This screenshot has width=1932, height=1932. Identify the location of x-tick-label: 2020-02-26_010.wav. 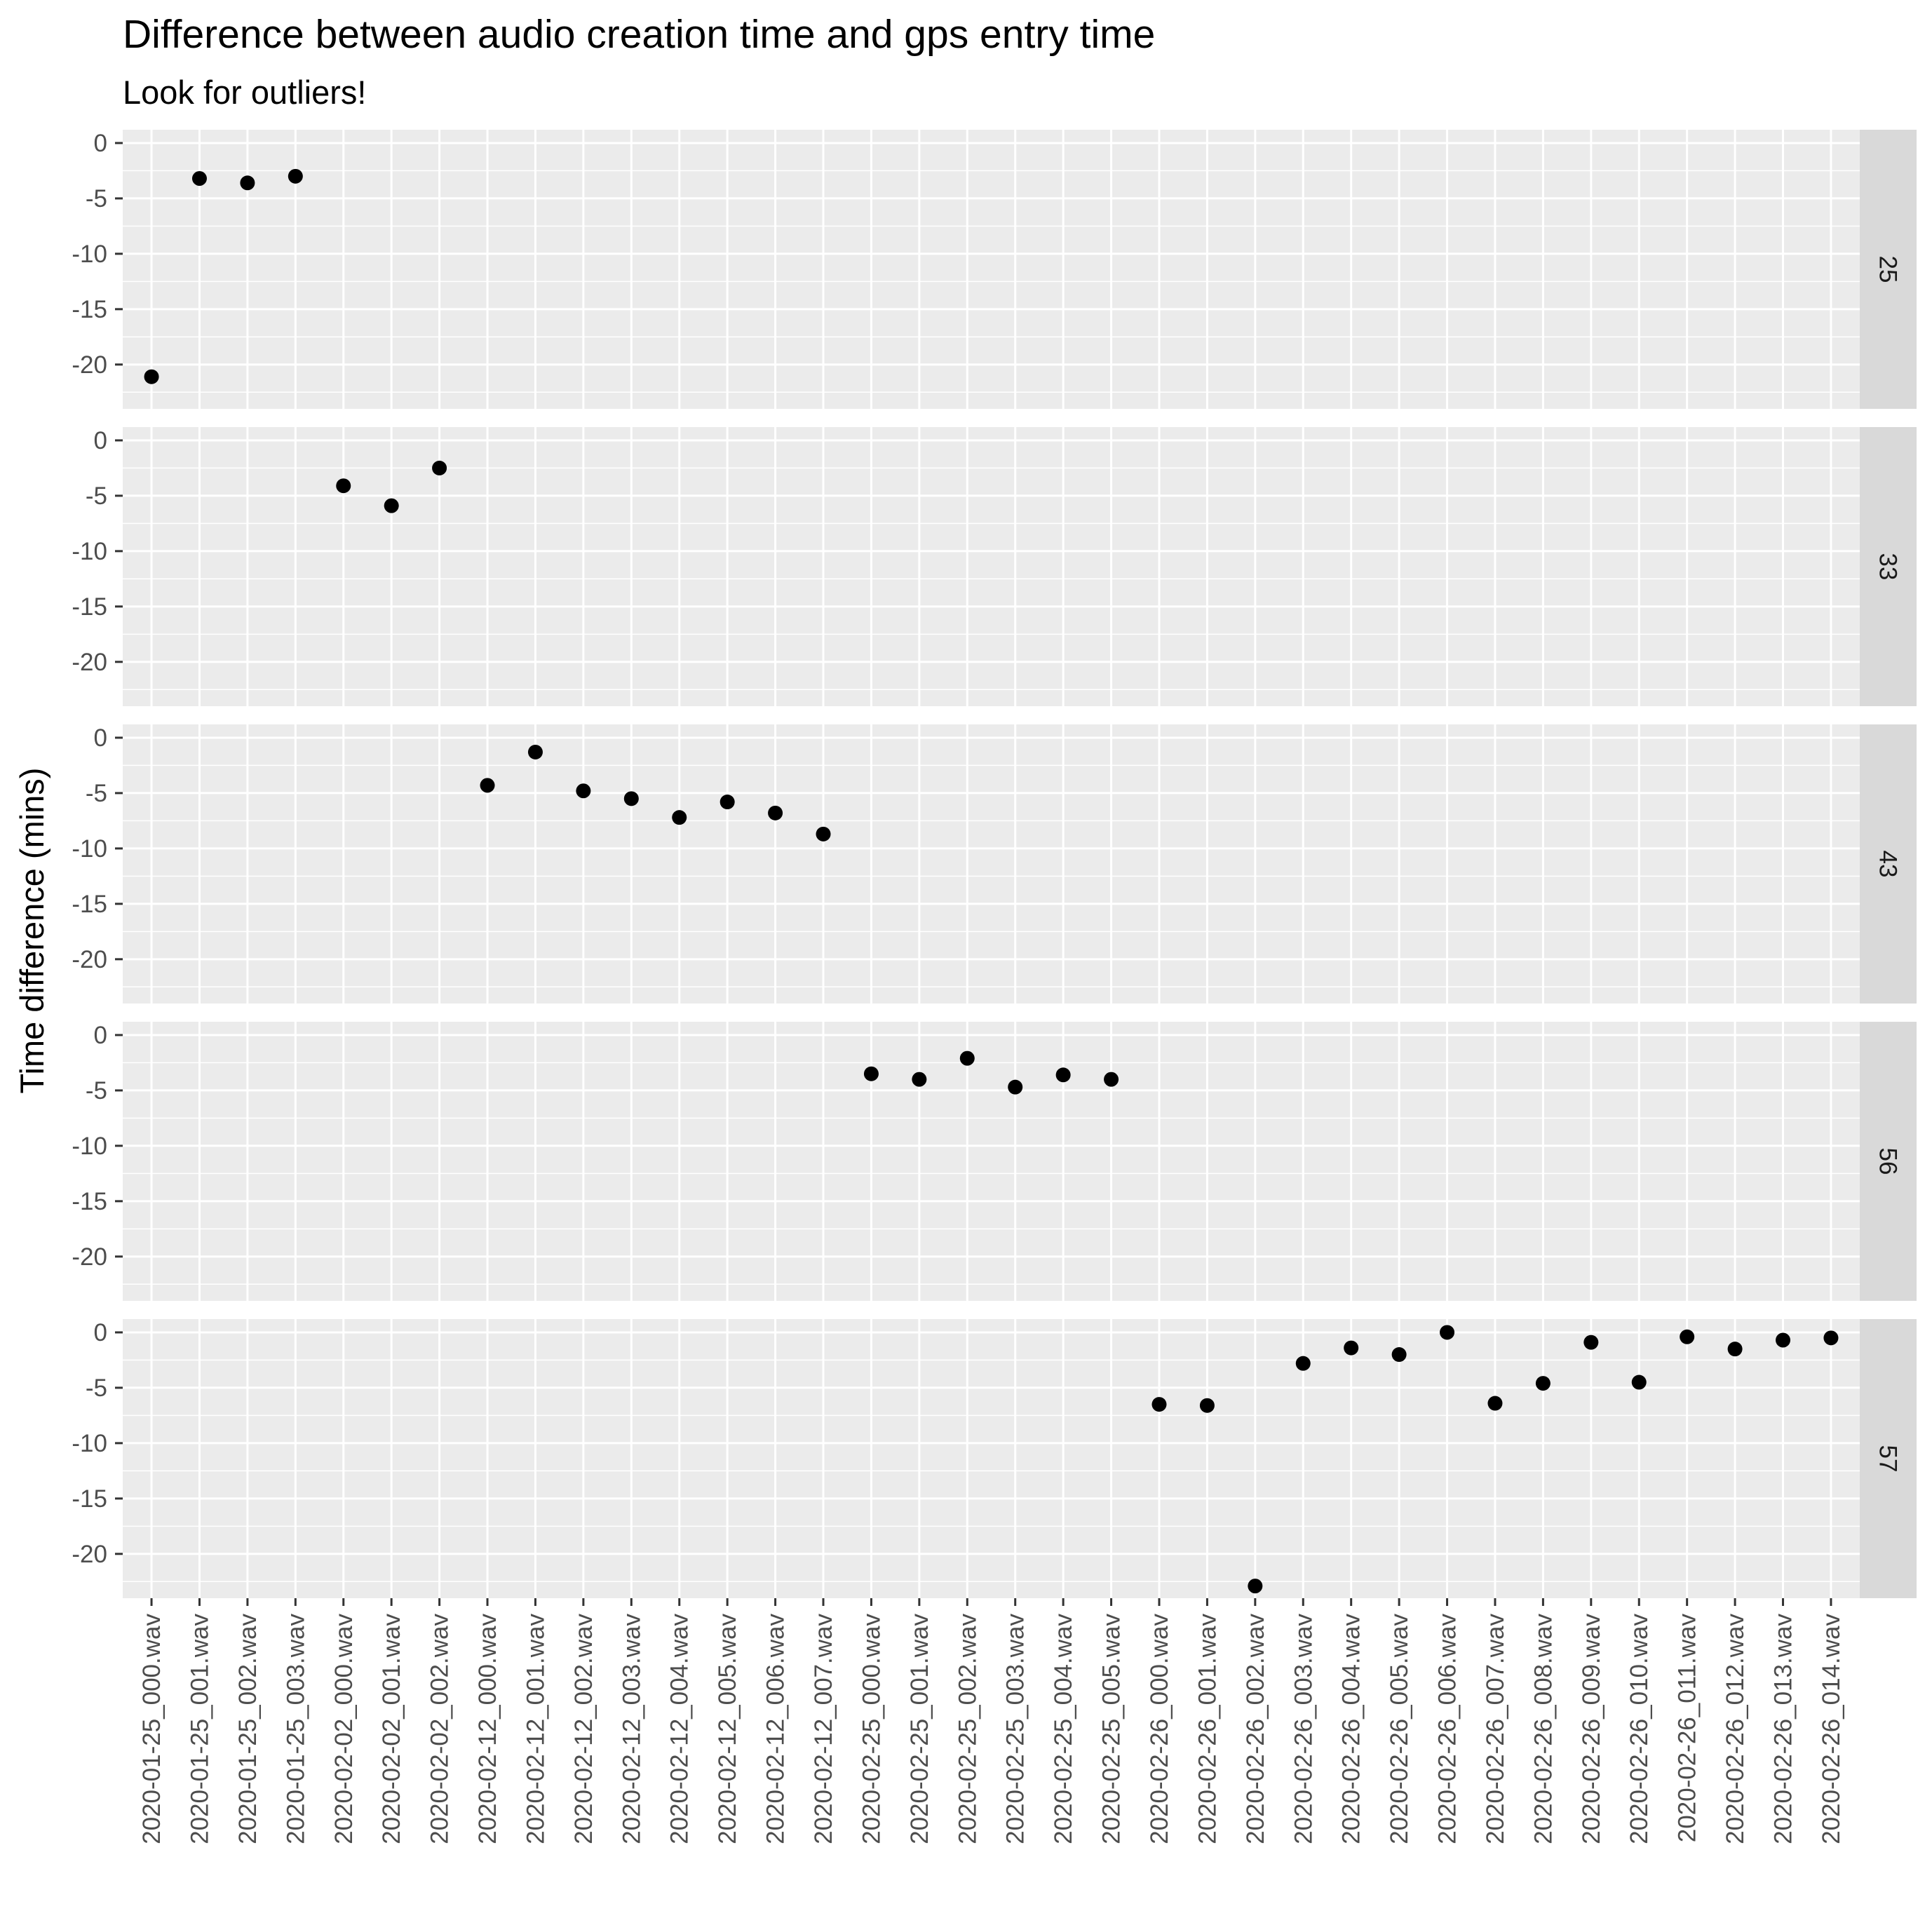
(1639, 1729).